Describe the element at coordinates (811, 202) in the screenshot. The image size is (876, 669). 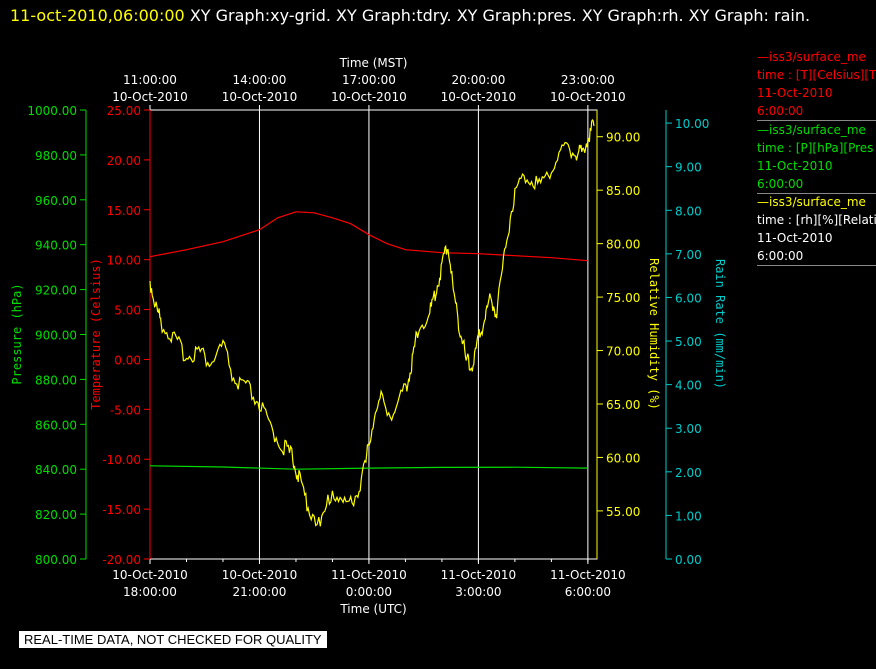
I see `legend-rh-name: —iss3/surface_me` at that location.